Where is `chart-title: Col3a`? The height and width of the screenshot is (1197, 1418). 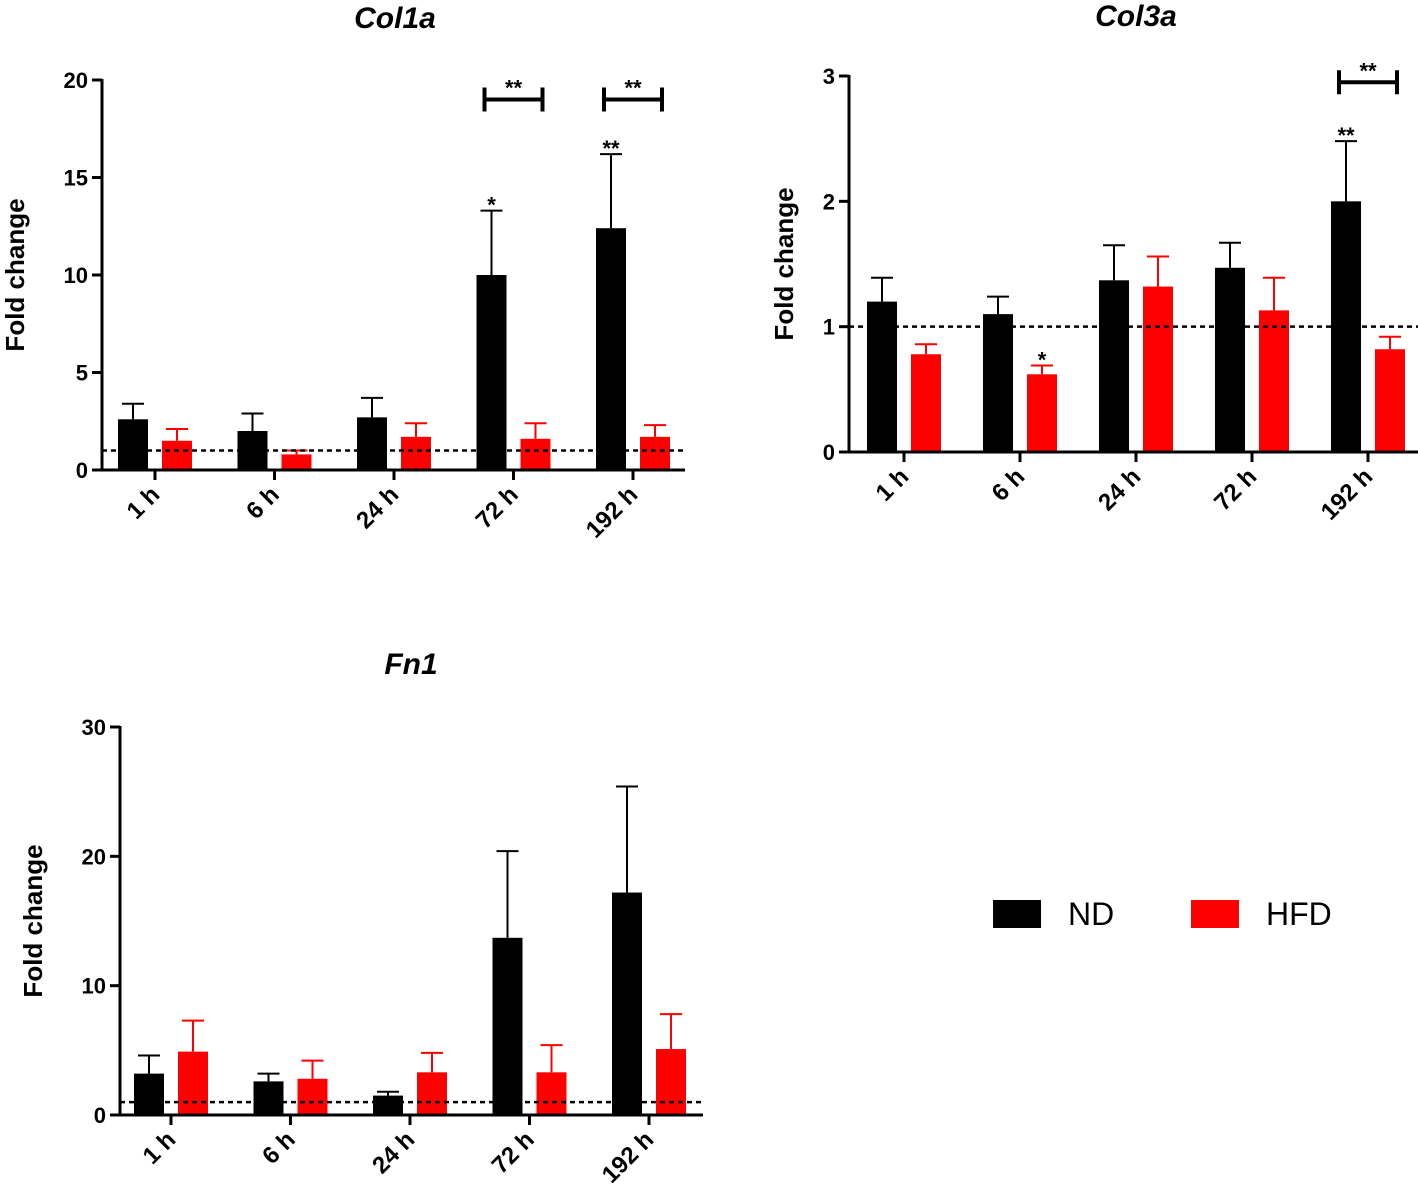
chart-title: Col3a is located at coordinates (1136, 16).